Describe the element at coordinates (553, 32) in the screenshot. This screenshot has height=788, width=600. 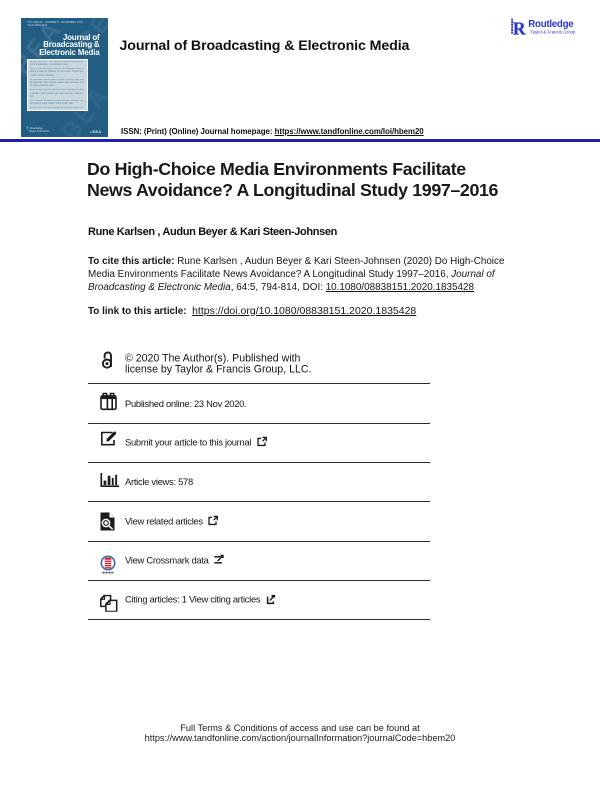
I see `svg-text: Taylor & Francis Group` at that location.